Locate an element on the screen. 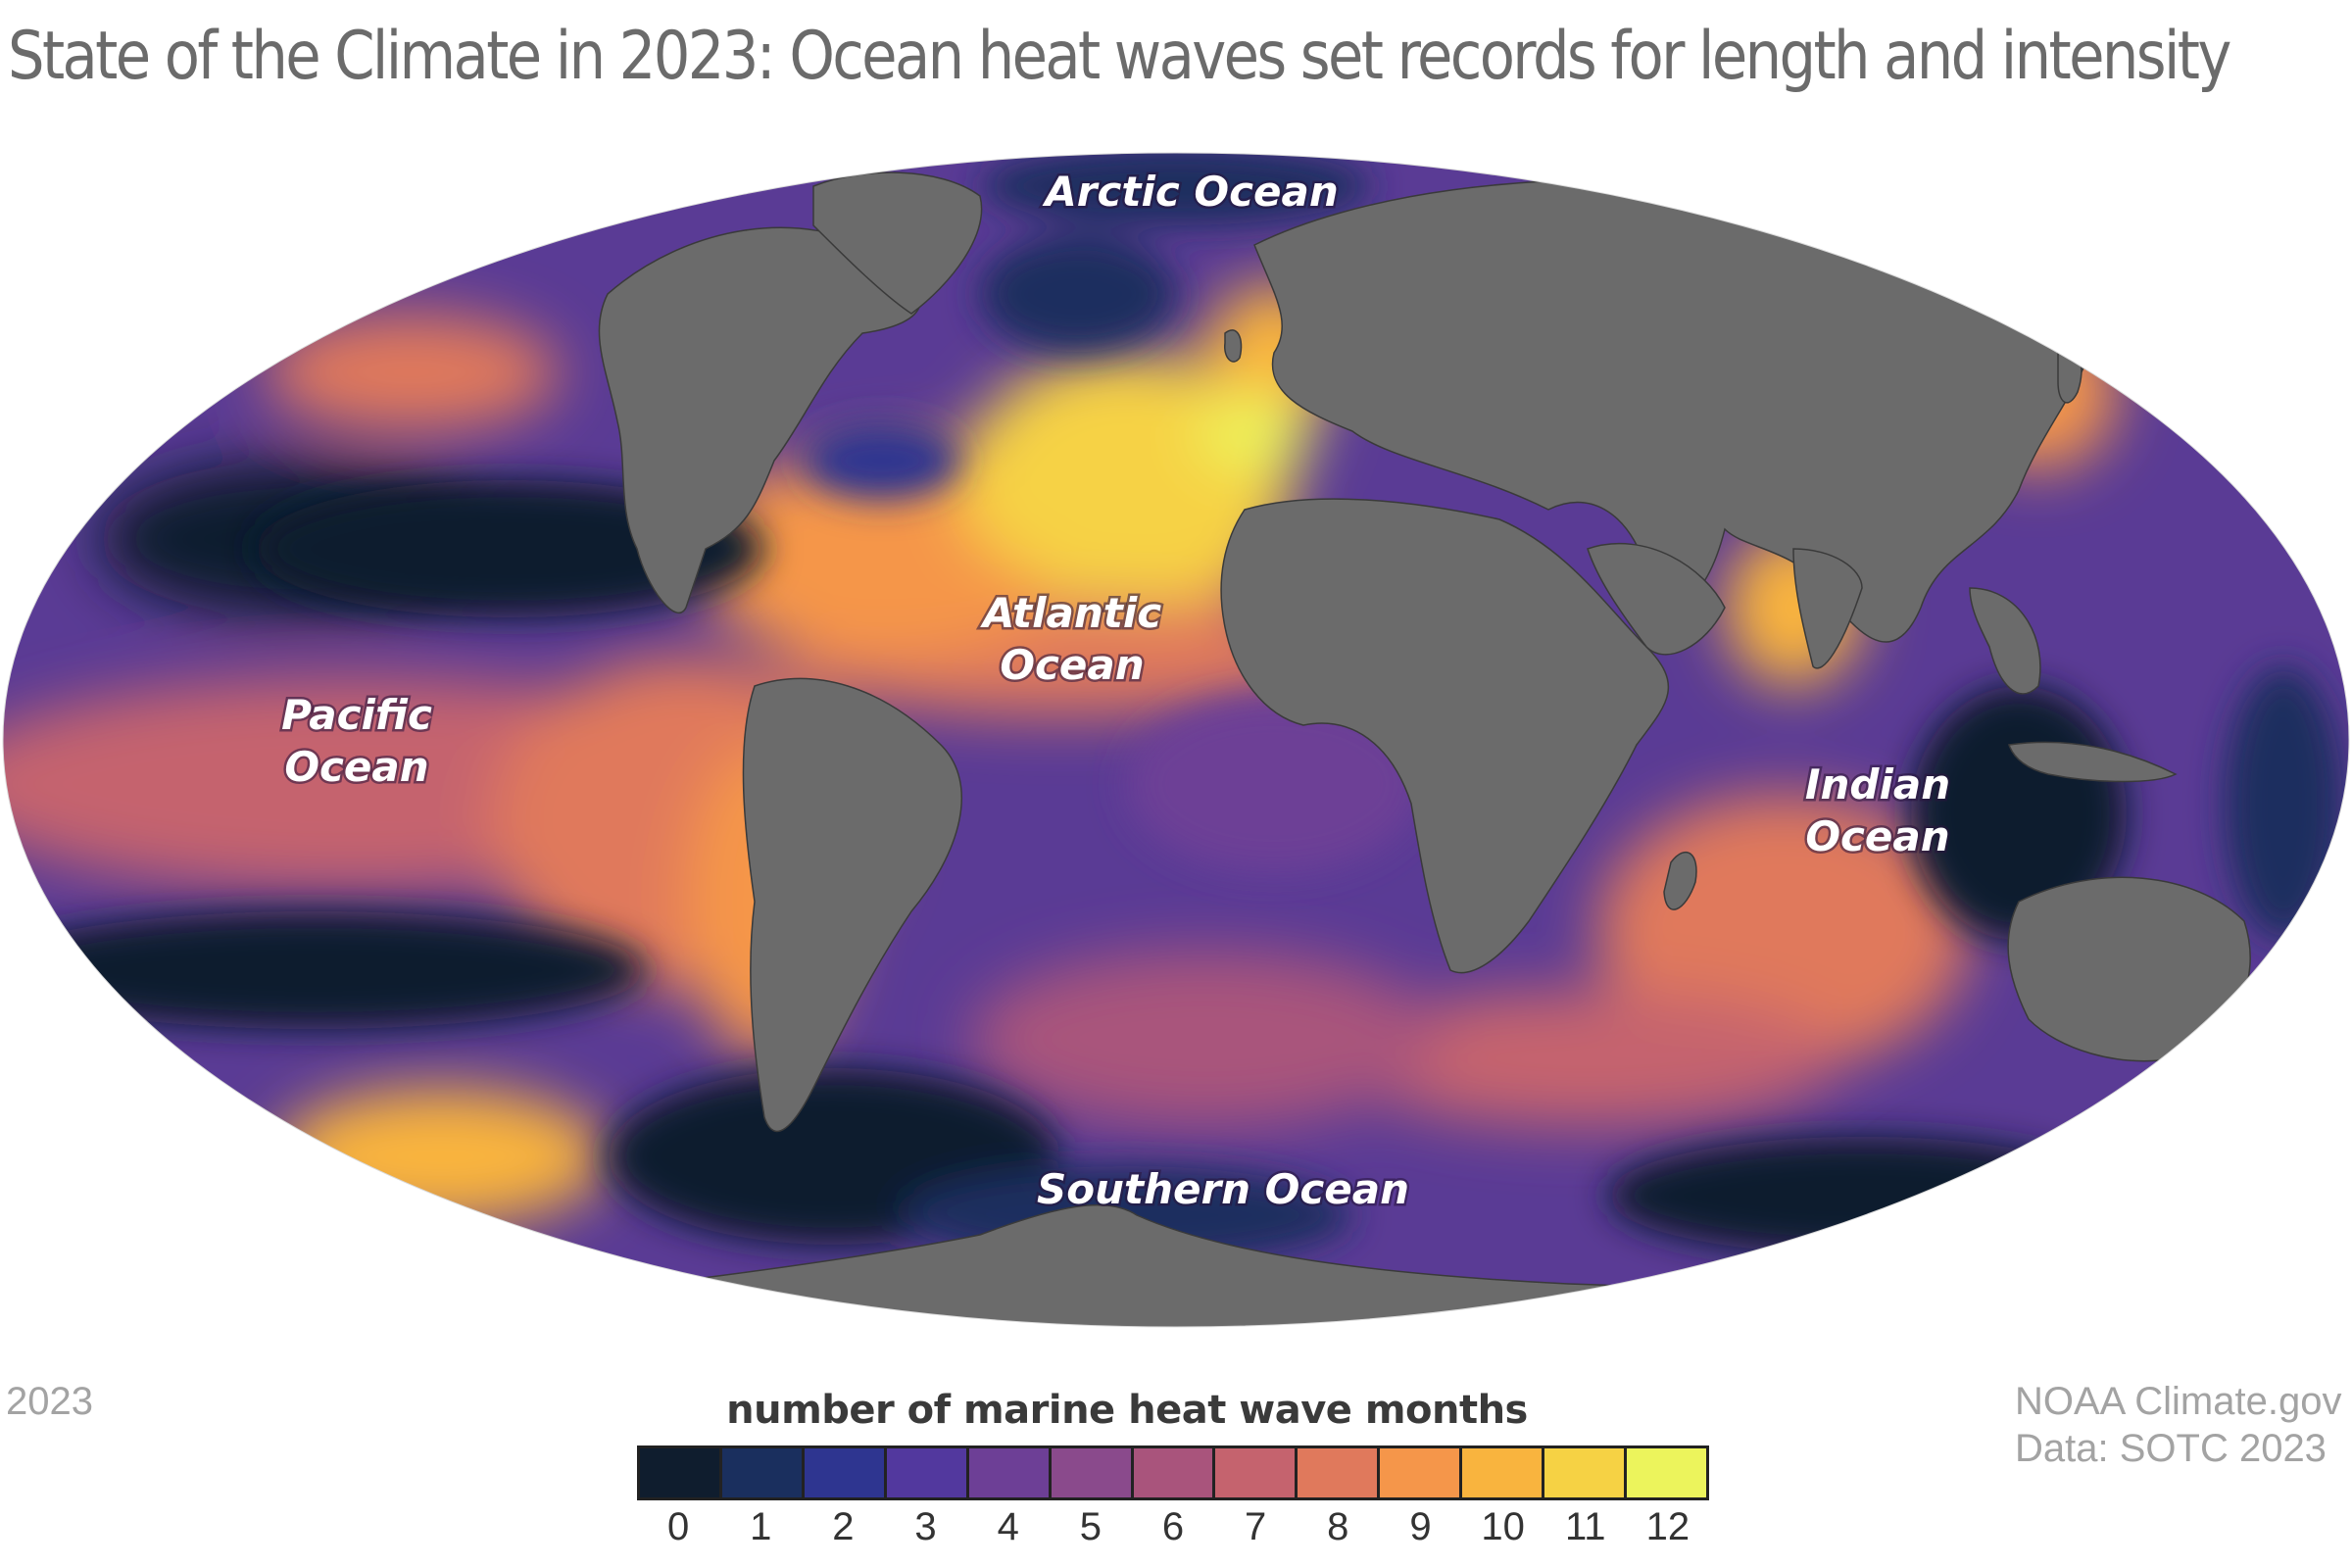 The image size is (2352, 1568). legend-title: number of marine heat wave months is located at coordinates (1127, 1410).